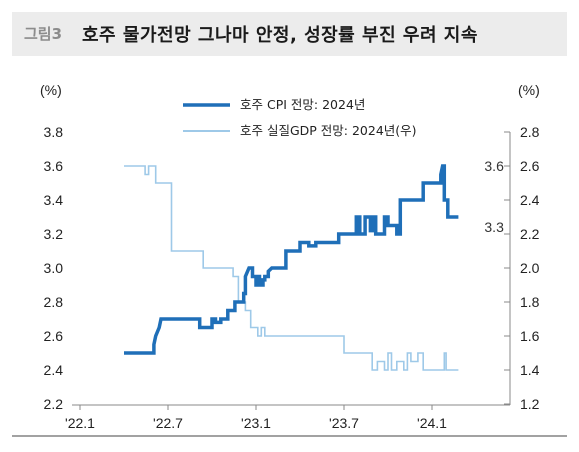 The image size is (579, 452). I want to click on right-tick-label: 2.6, so click(530, 166).